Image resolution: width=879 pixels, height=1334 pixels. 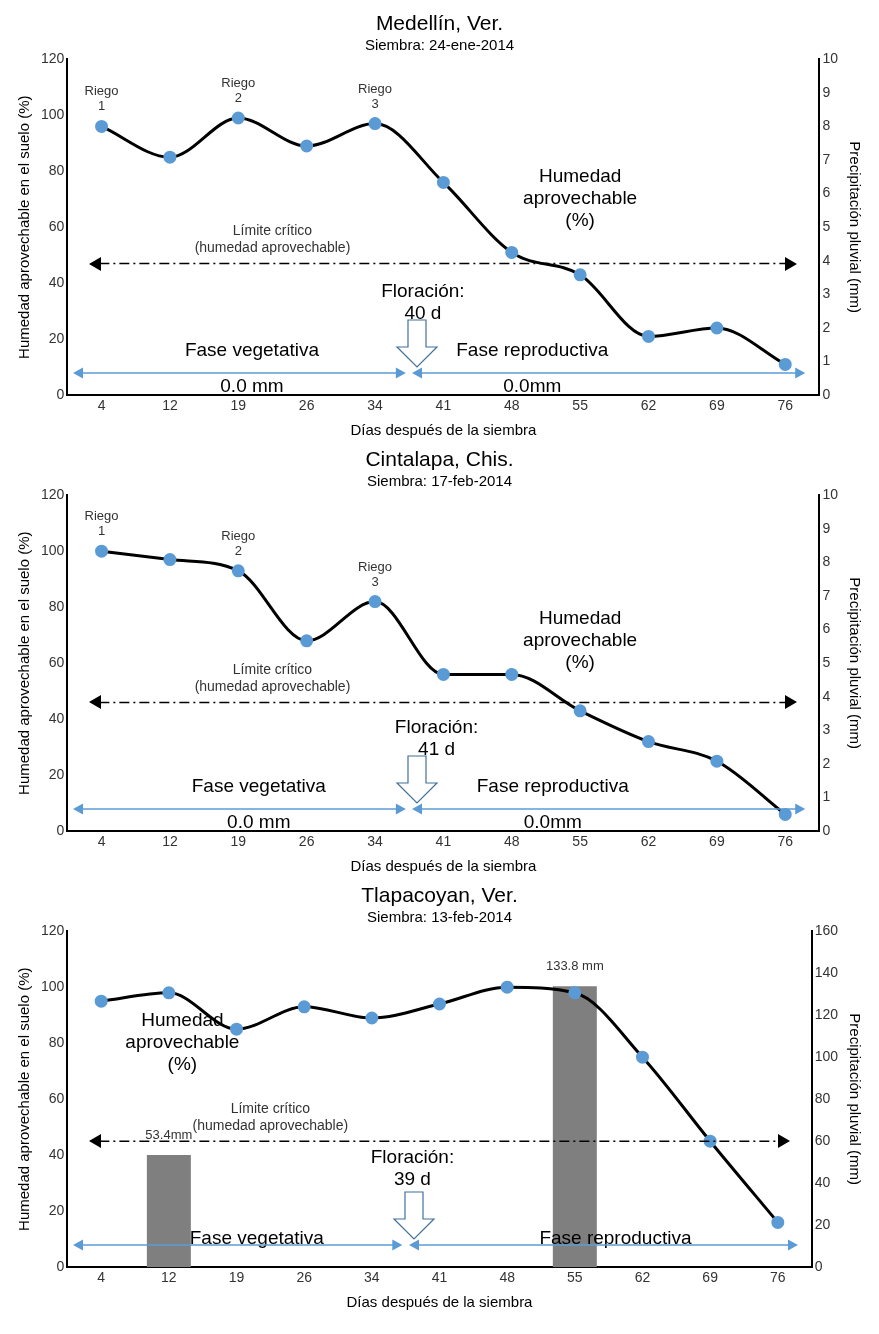 I want to click on y2-tick-label: 7, so click(x=826, y=158).